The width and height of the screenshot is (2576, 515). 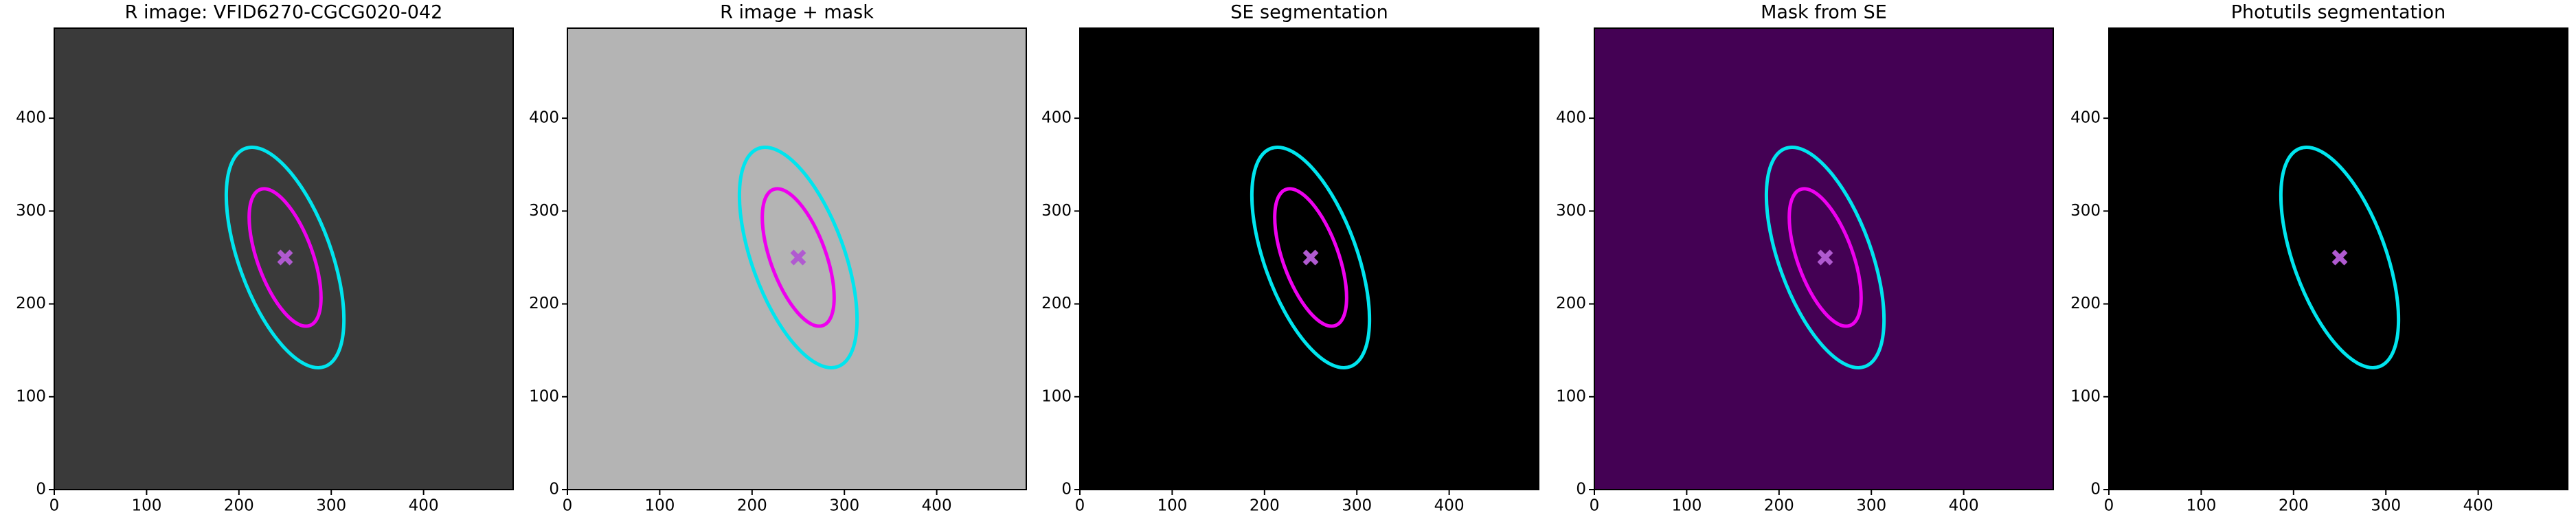 What do you see at coordinates (797, 12) in the screenshot?
I see `panel-title: R image + mask` at bounding box center [797, 12].